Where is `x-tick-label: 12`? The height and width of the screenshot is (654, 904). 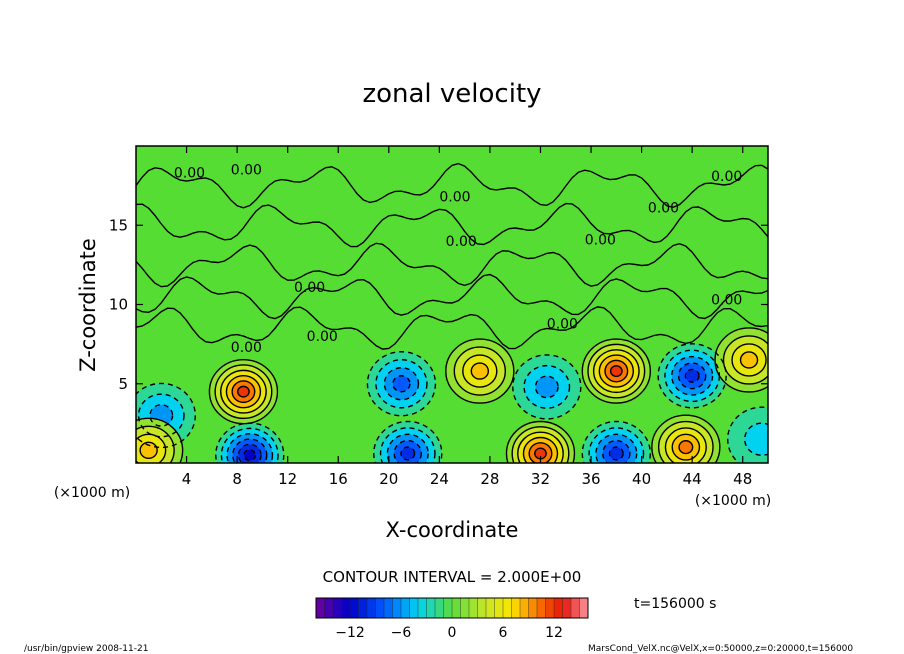
x-tick-label: 12 is located at coordinates (287, 479).